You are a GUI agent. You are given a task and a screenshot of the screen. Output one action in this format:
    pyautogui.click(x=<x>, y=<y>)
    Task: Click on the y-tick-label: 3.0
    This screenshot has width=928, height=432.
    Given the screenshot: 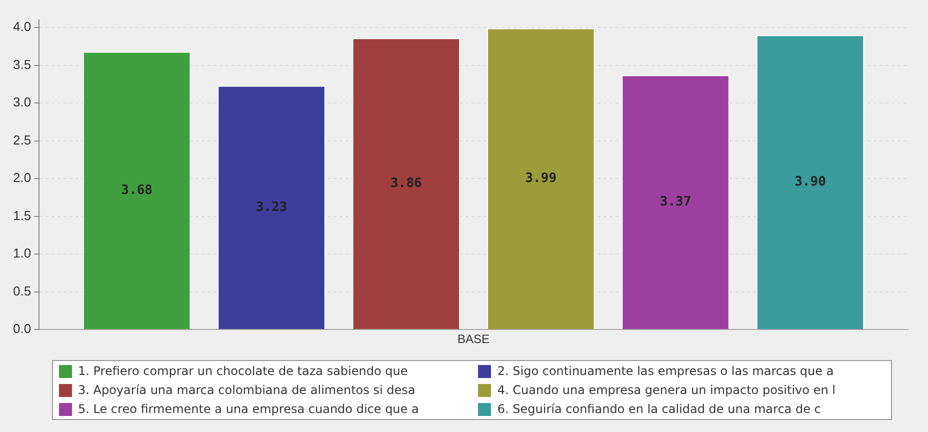 What is the action you would take?
    pyautogui.click(x=22, y=102)
    